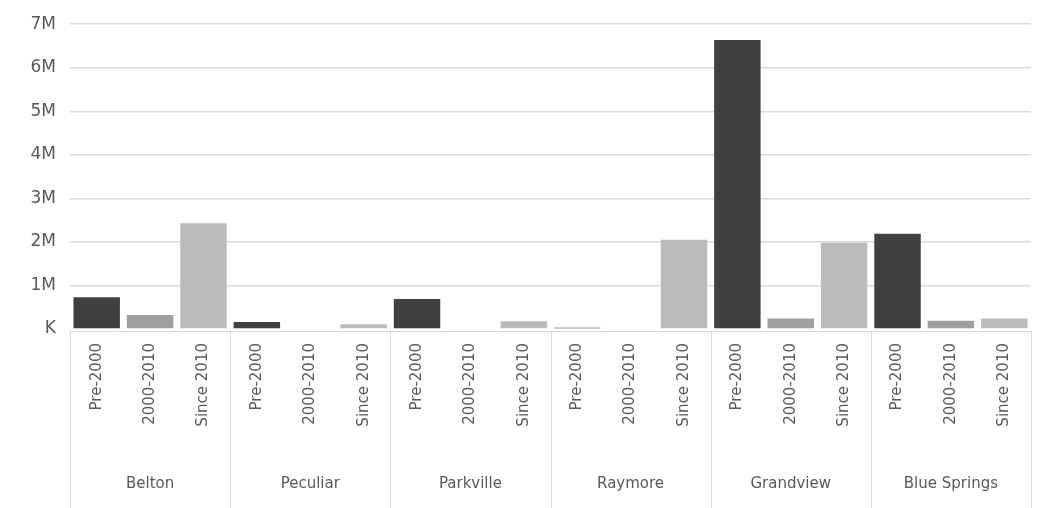  What do you see at coordinates (50, 327) in the screenshot?
I see `y-tick-label: K` at bounding box center [50, 327].